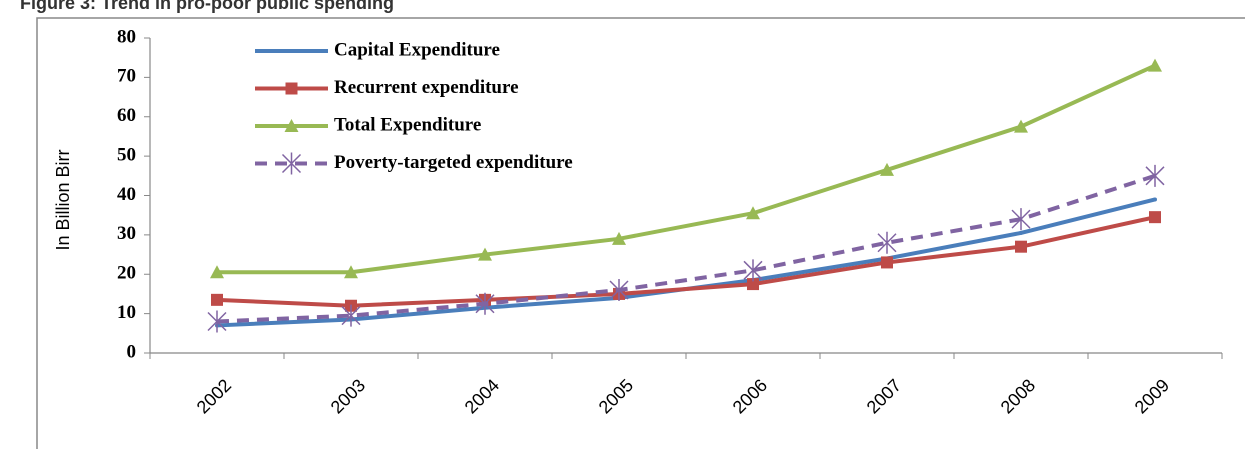 This screenshot has height=449, width=1245. I want to click on y-tick-label: 70, so click(126, 76).